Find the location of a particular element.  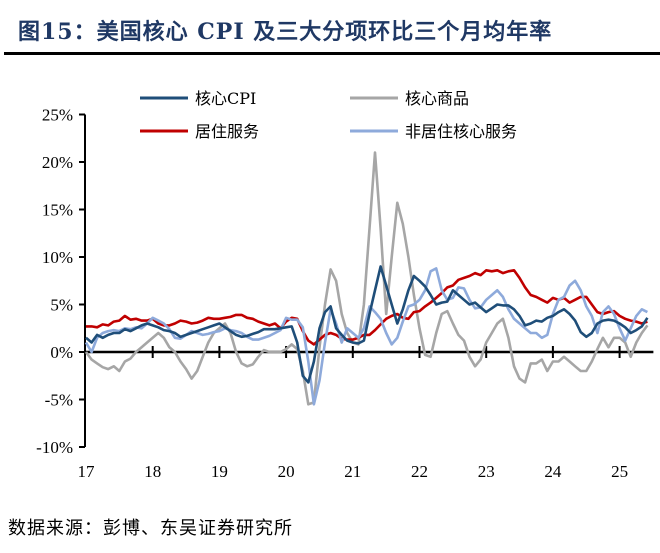

y-tick-label: 5% is located at coordinates (61, 305).